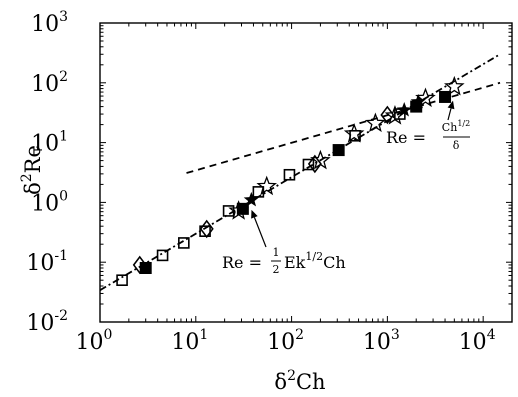  I want to click on sqrt-law-arrowhead, so click(451, 105).